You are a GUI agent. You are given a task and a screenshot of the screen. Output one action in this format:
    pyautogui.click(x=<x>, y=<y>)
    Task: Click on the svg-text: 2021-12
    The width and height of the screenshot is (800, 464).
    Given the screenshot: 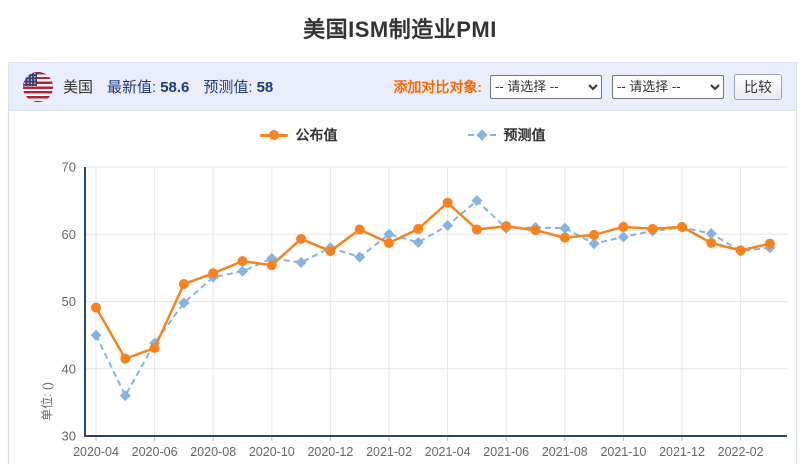 What is the action you would take?
    pyautogui.click(x=682, y=452)
    